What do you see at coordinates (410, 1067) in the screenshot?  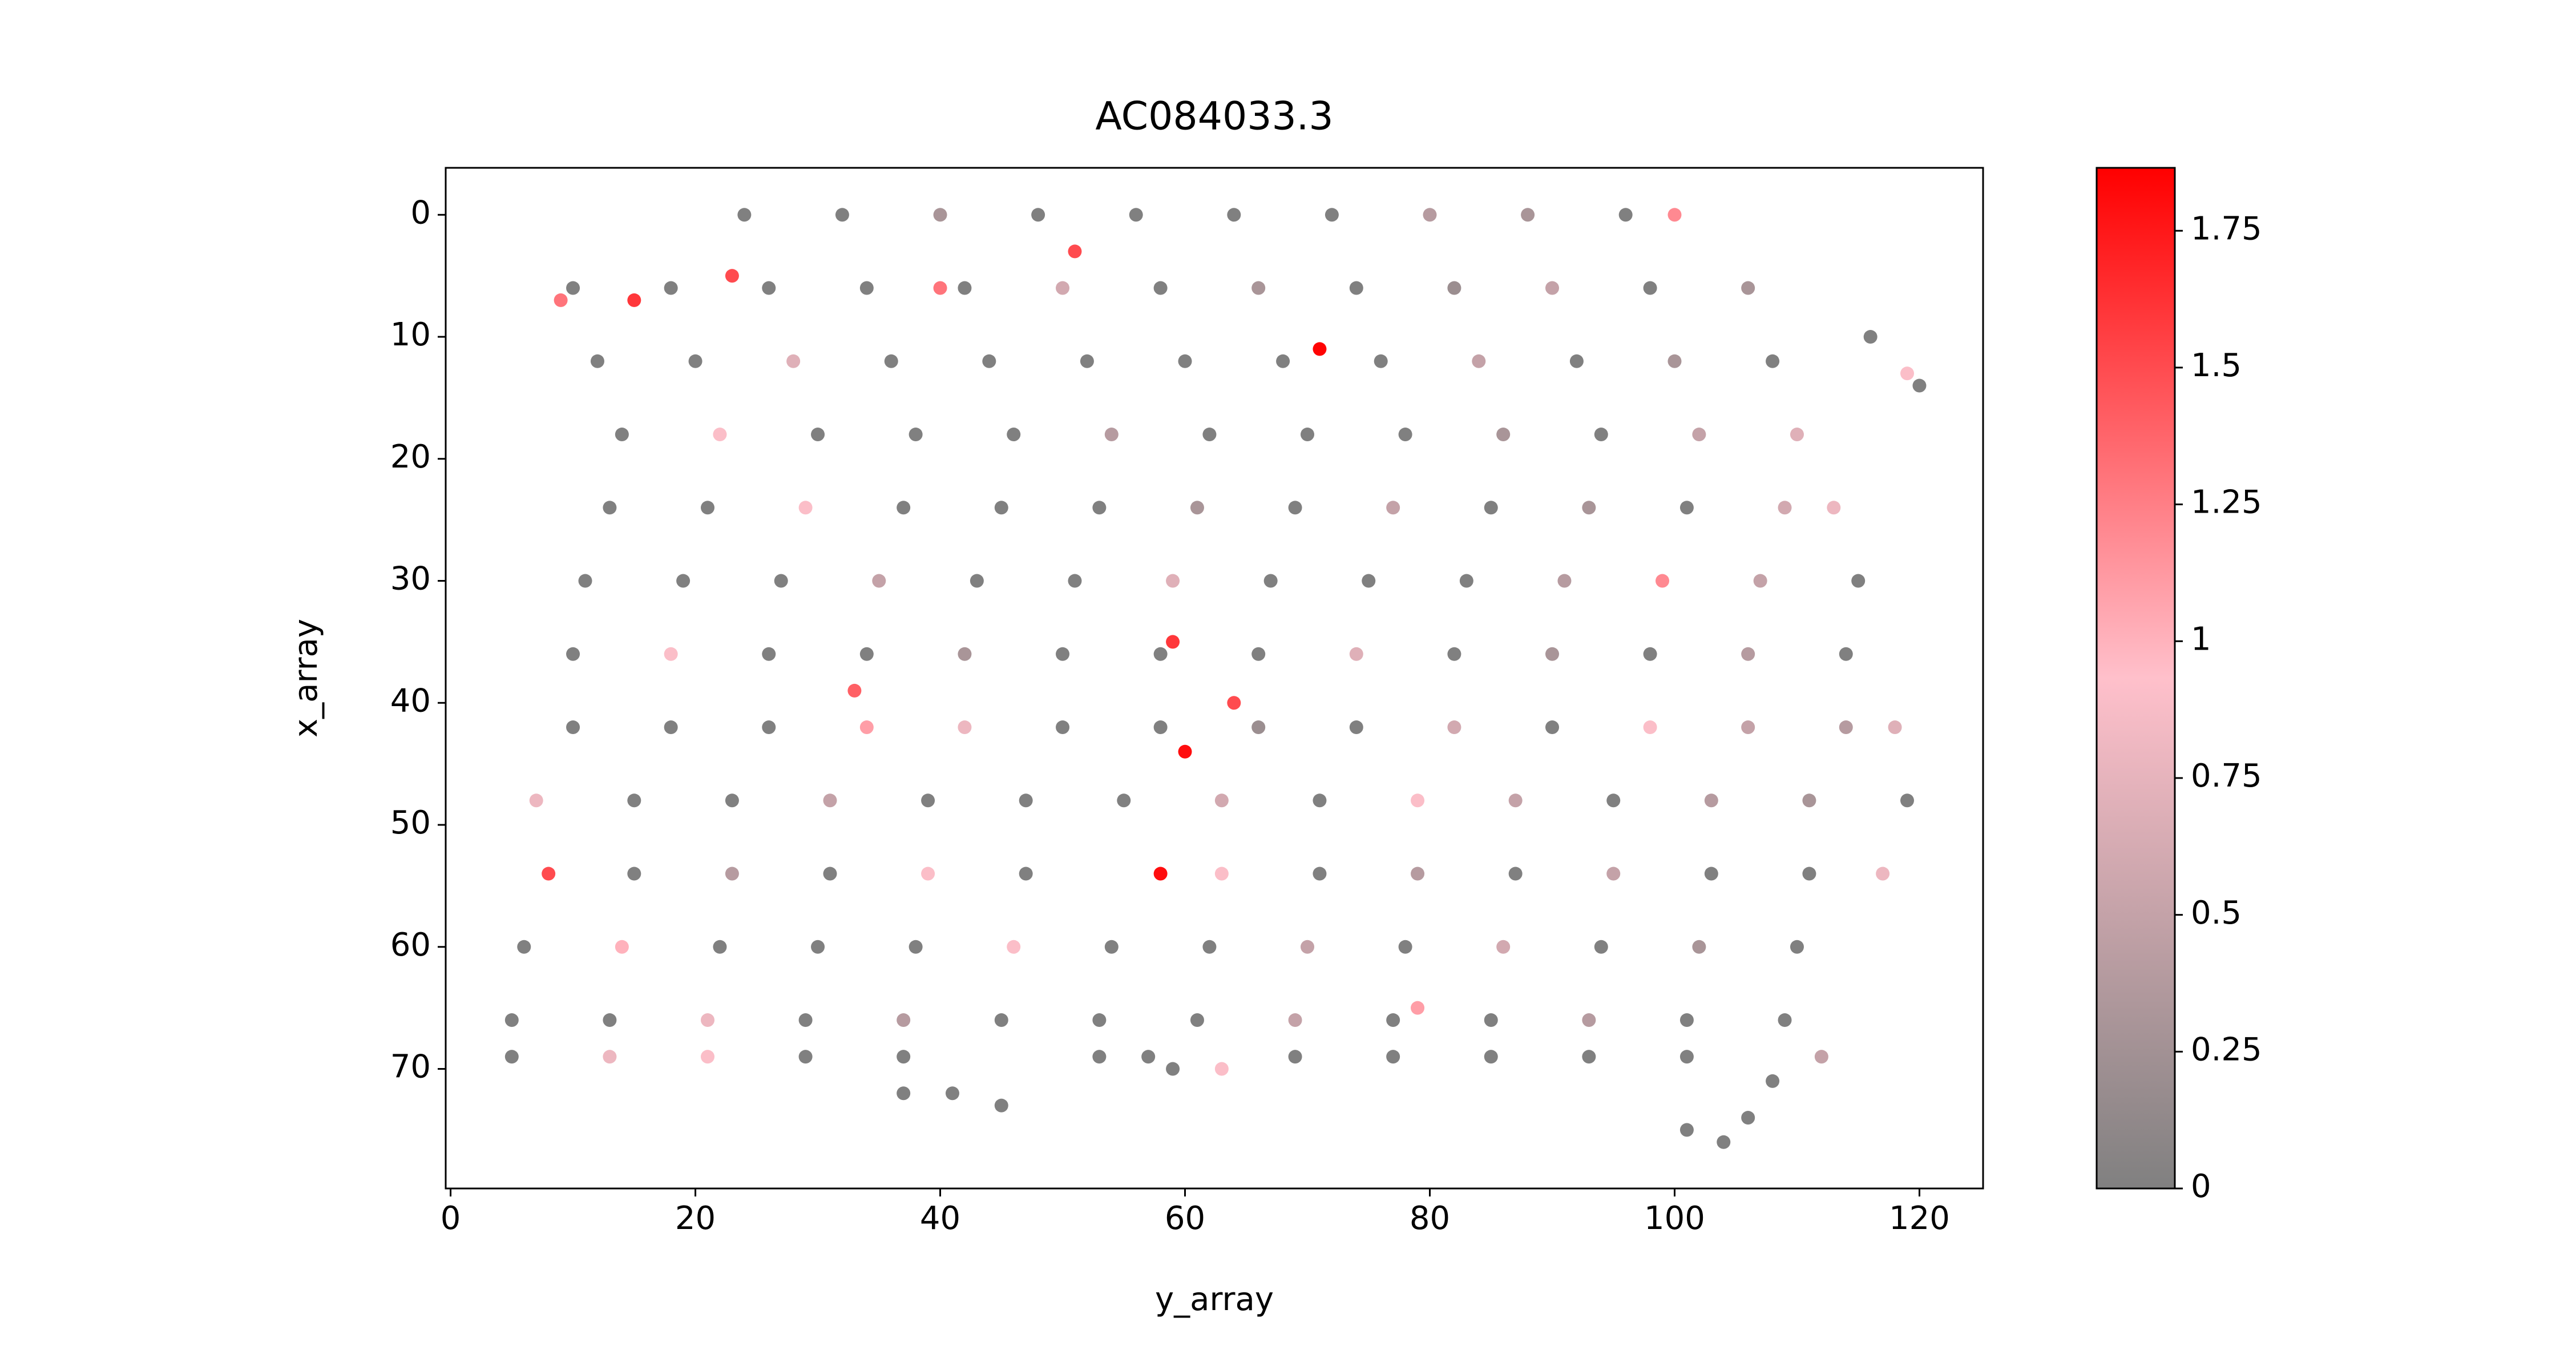 I see `y-tick-label: 70` at bounding box center [410, 1067].